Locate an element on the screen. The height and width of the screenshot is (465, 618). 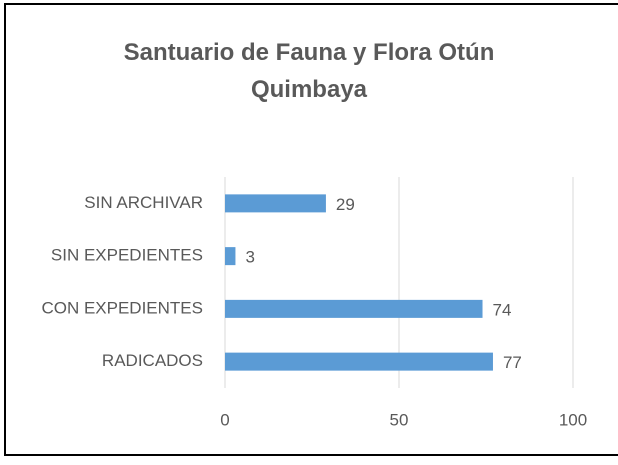
value-label: 77 is located at coordinates (512, 362).